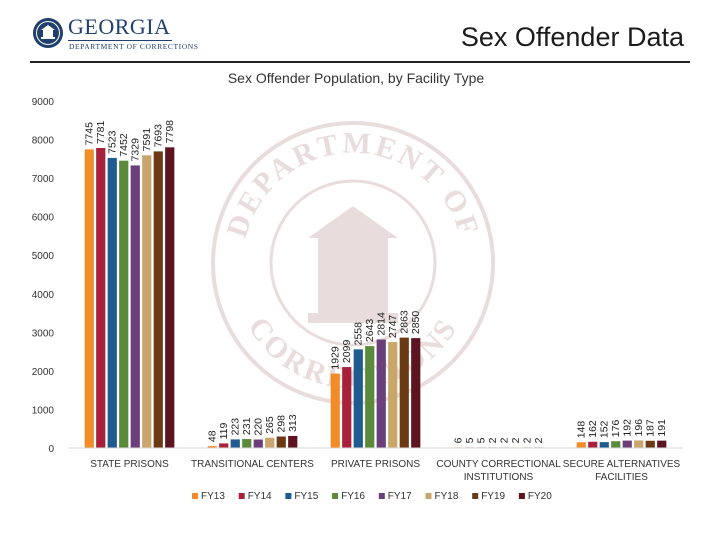 The height and width of the screenshot is (540, 720). I want to click on y-tick-label: 7000, so click(43, 179).